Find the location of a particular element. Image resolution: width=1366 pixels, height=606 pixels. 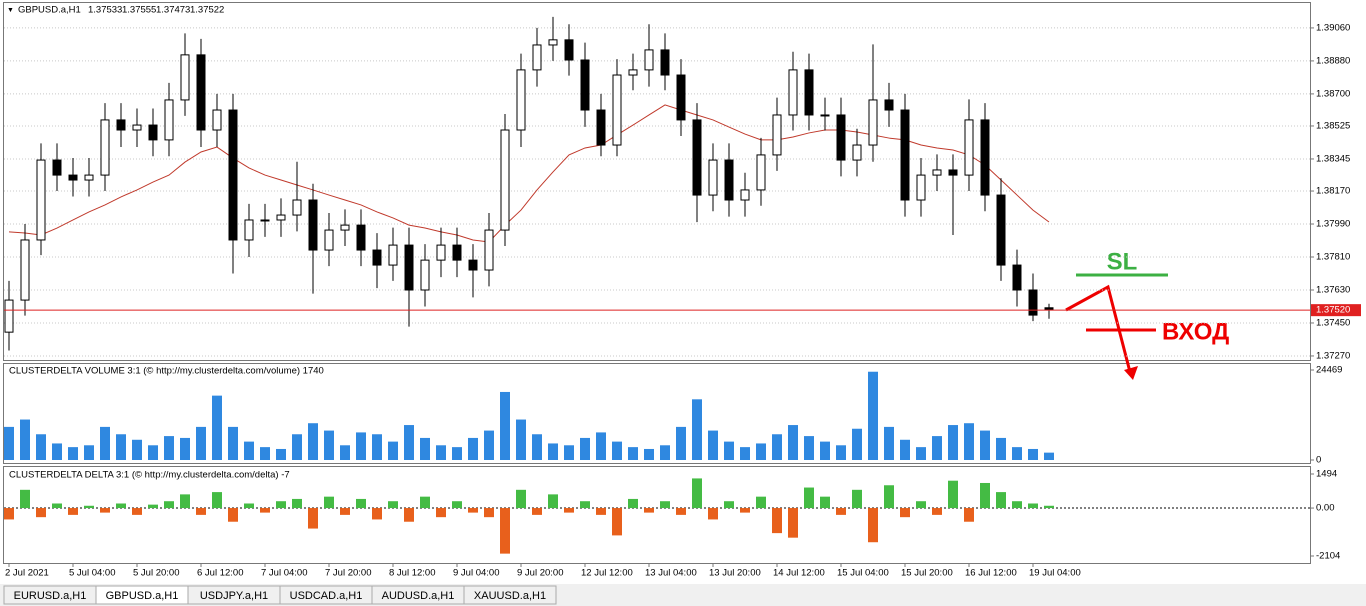

symbol-title: GBPUSD.a,H1 is located at coordinates (49, 10).